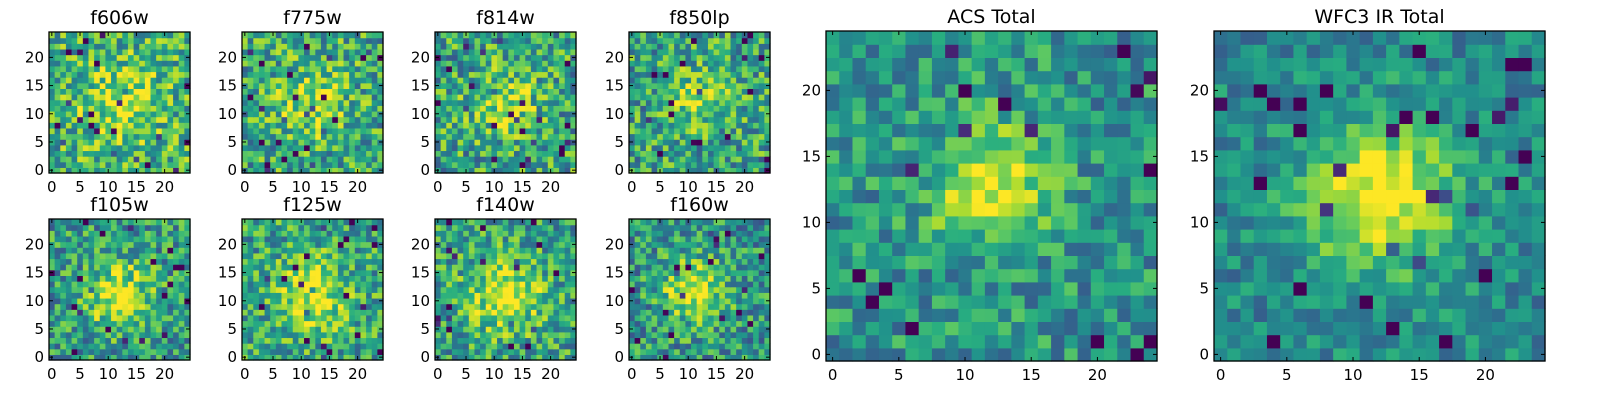 This screenshot has height=400, width=1600. I want to click on y-tick-label: 15, so click(614, 86).